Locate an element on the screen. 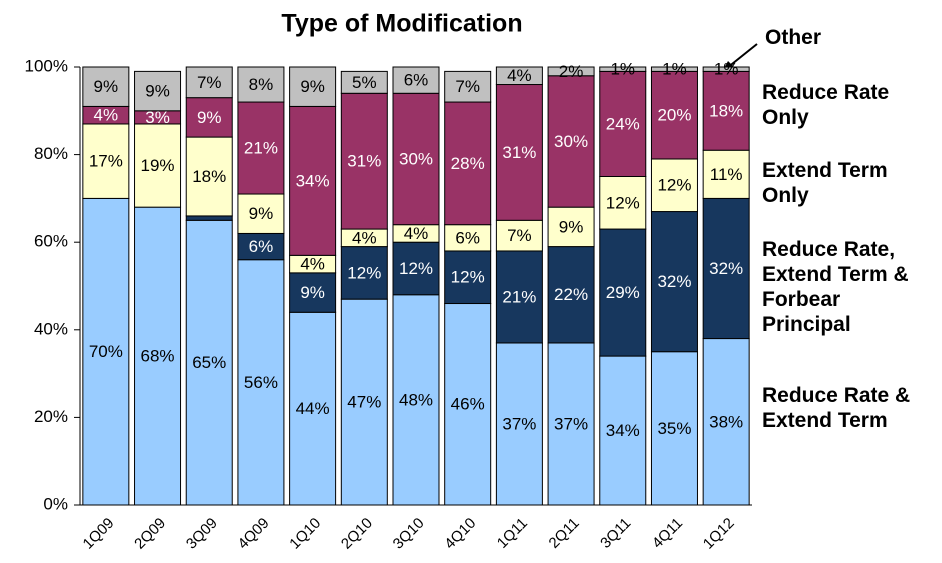 This screenshot has height=563, width=942. data-label: 46% is located at coordinates (468, 404).